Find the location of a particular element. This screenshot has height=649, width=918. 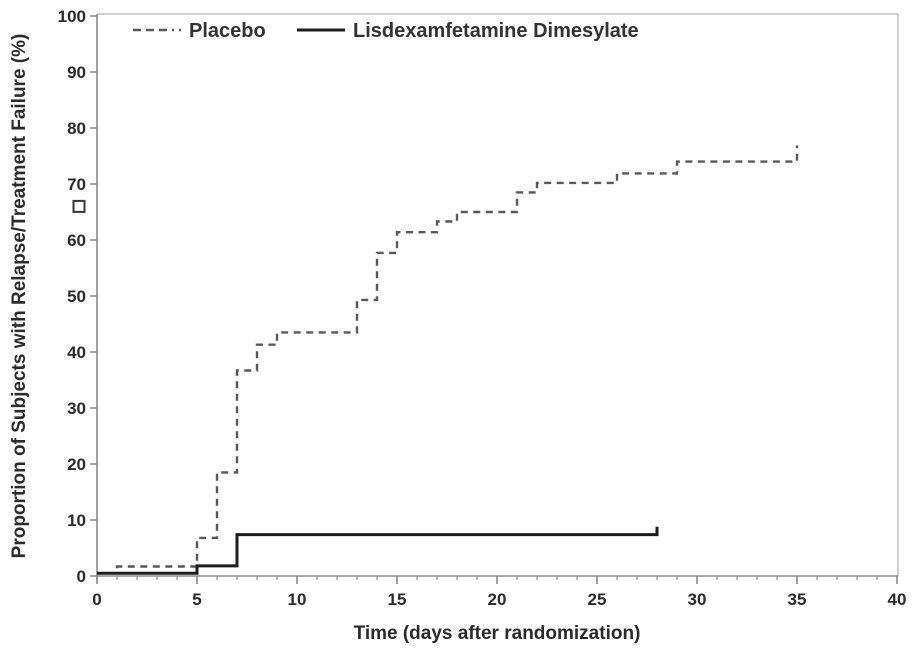

open-square-marker is located at coordinates (79, 206).